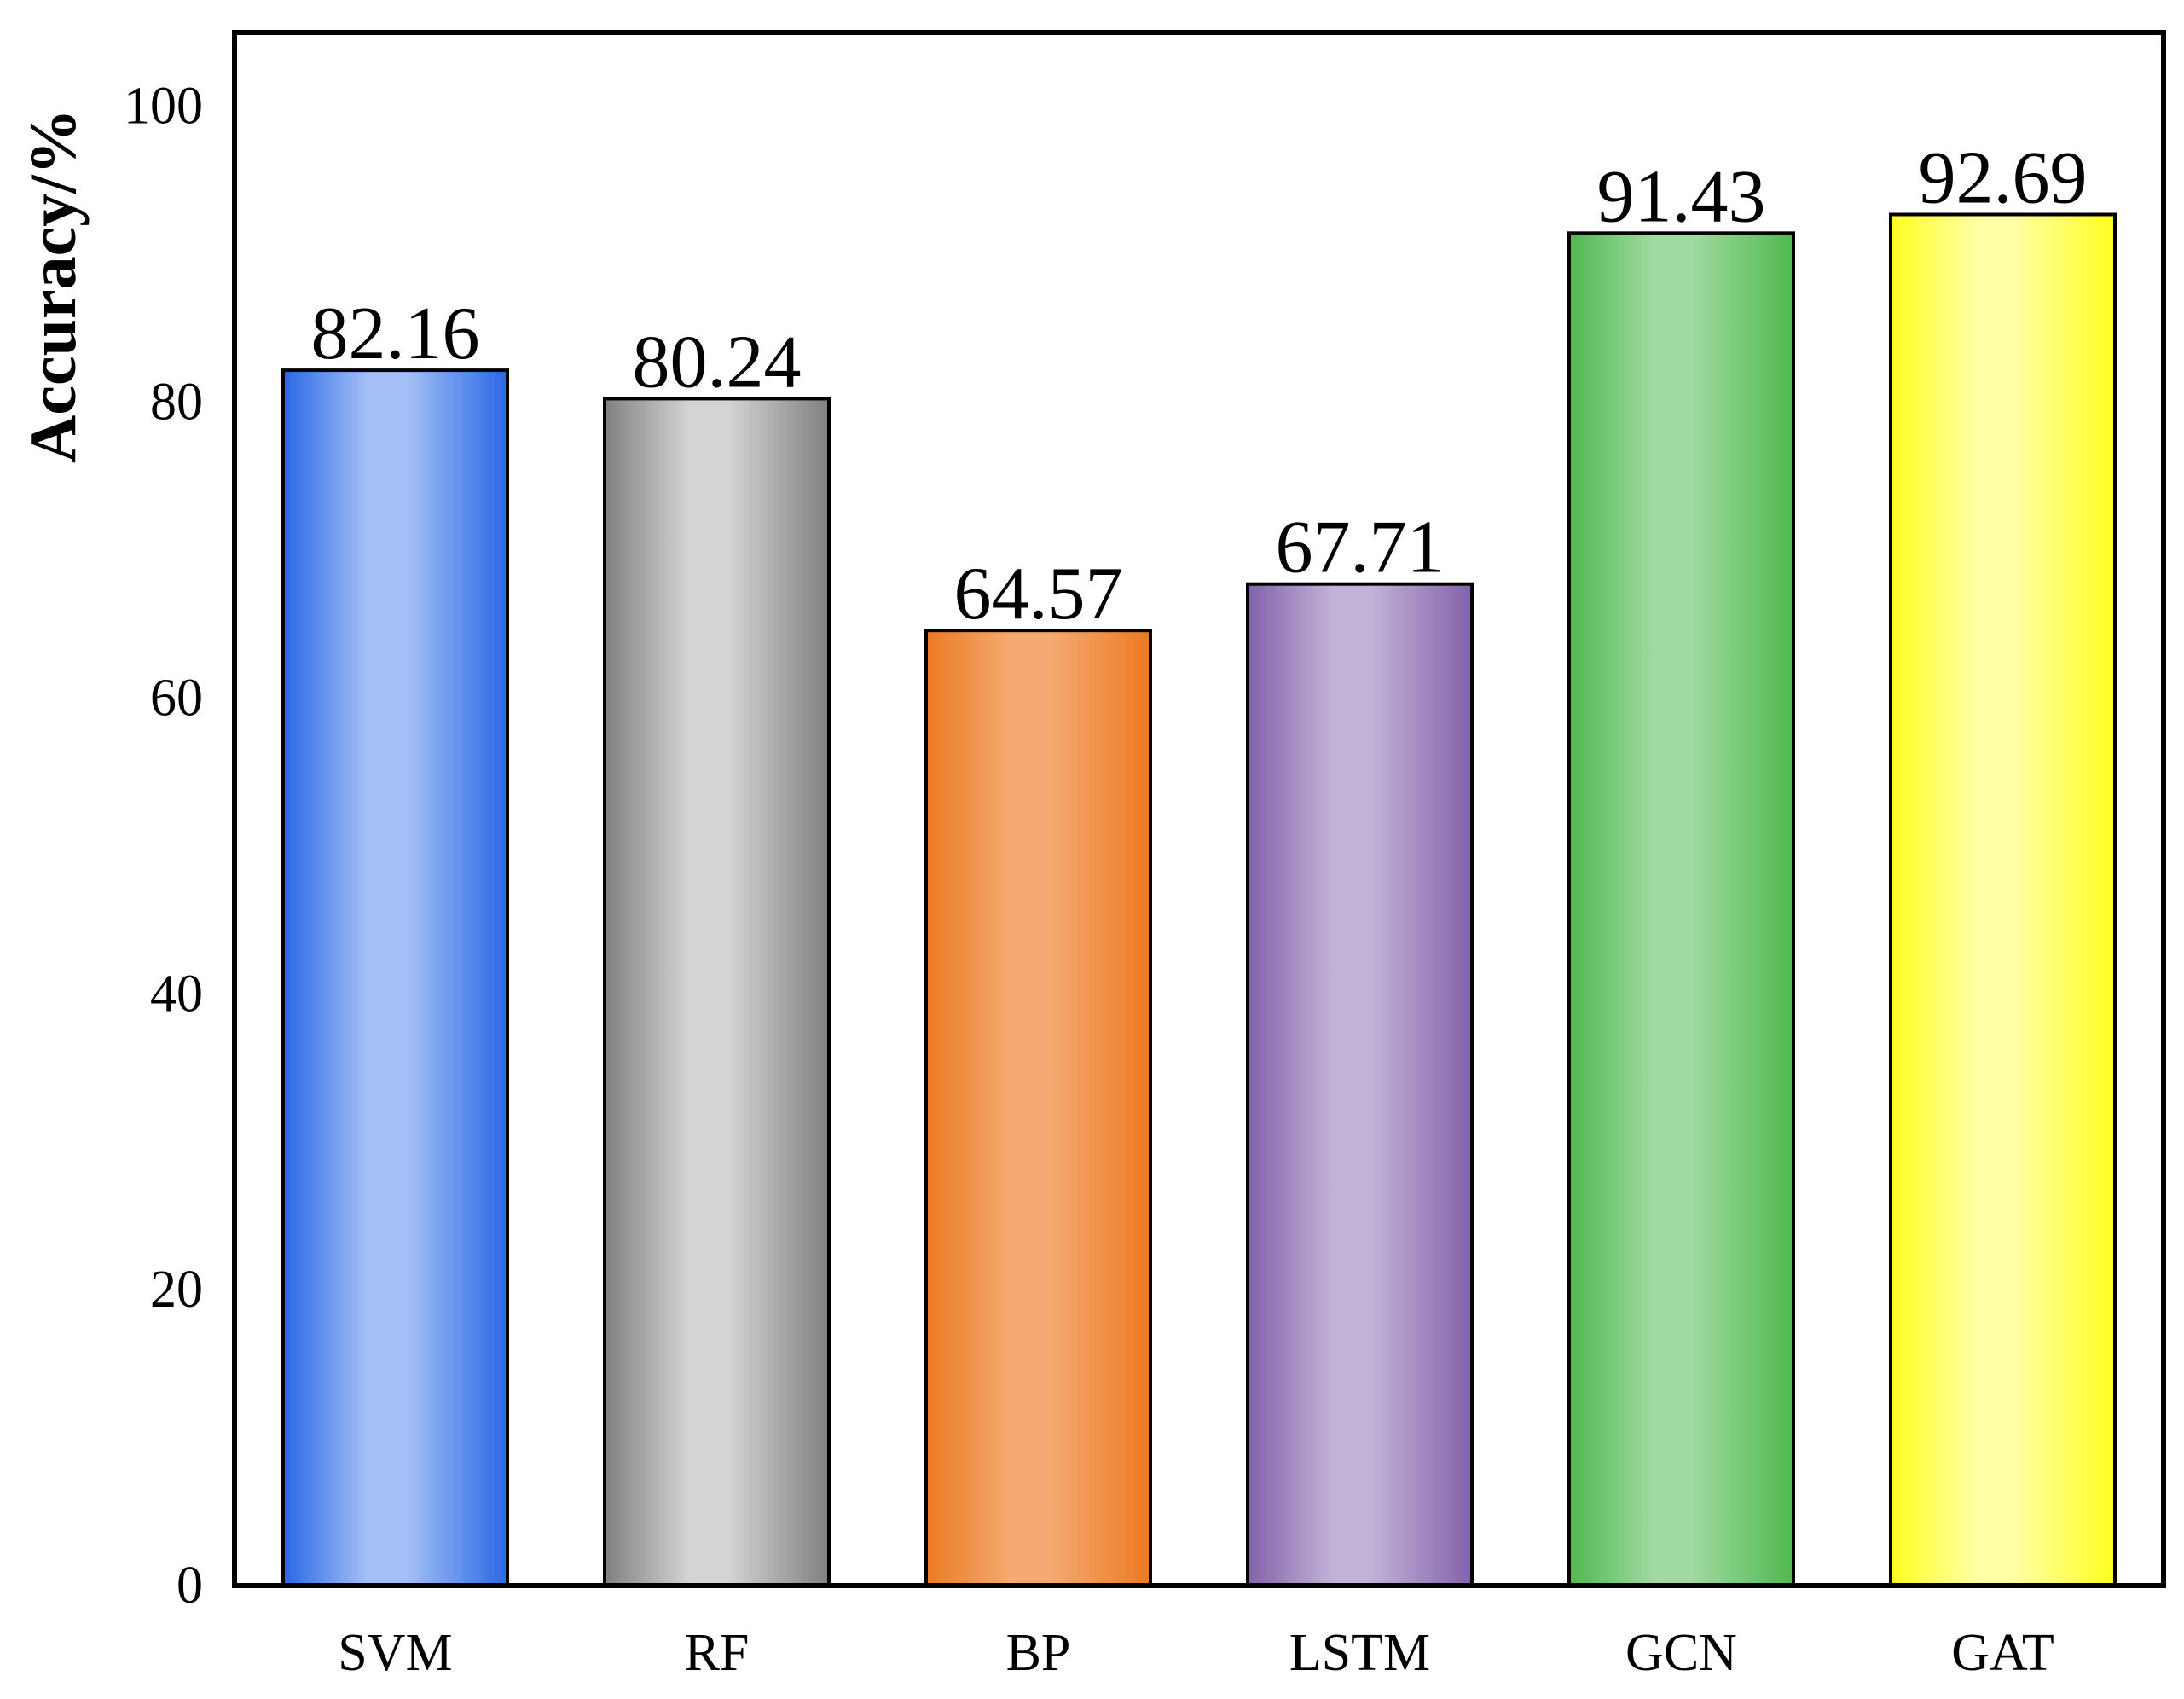 The height and width of the screenshot is (1699, 2184). I want to click on x-axis-labels: SVM RF BP LSTM GCN GAT, so click(1196, 1653).